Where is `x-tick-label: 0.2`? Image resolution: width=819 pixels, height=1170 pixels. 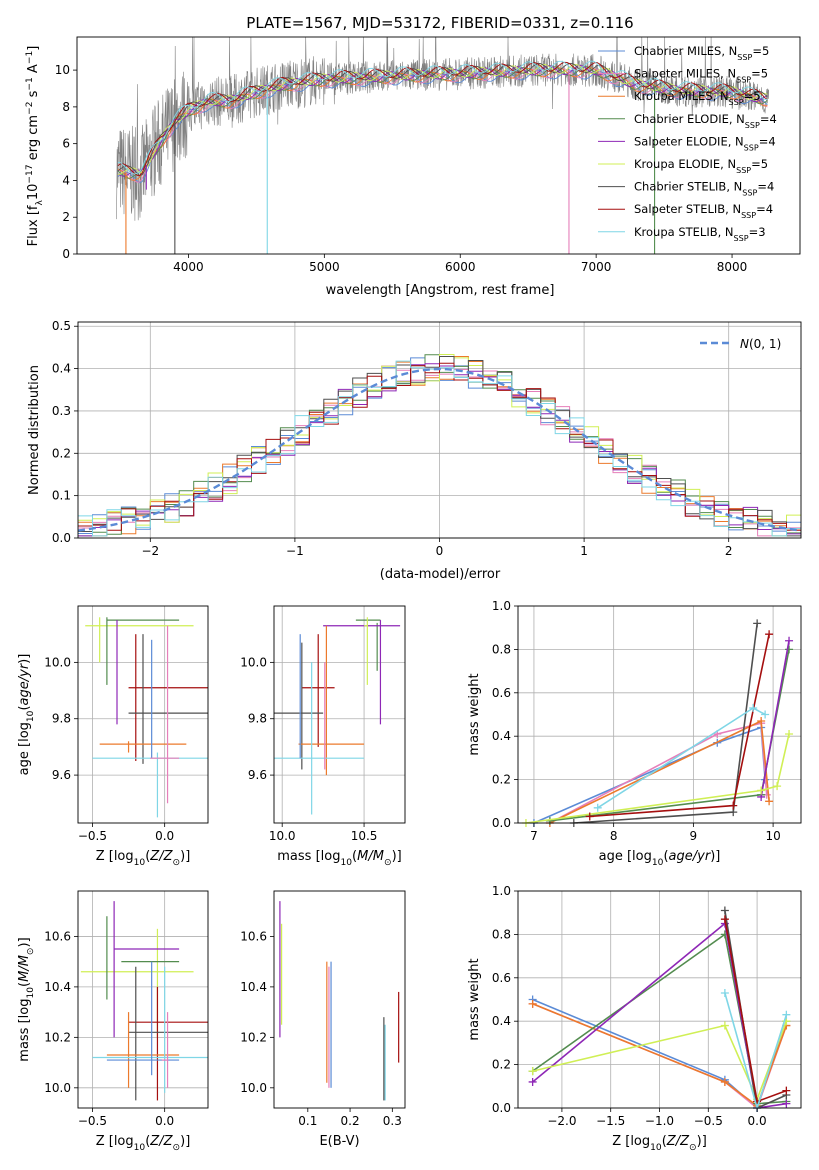 x-tick-label: 0.2 is located at coordinates (350, 1121).